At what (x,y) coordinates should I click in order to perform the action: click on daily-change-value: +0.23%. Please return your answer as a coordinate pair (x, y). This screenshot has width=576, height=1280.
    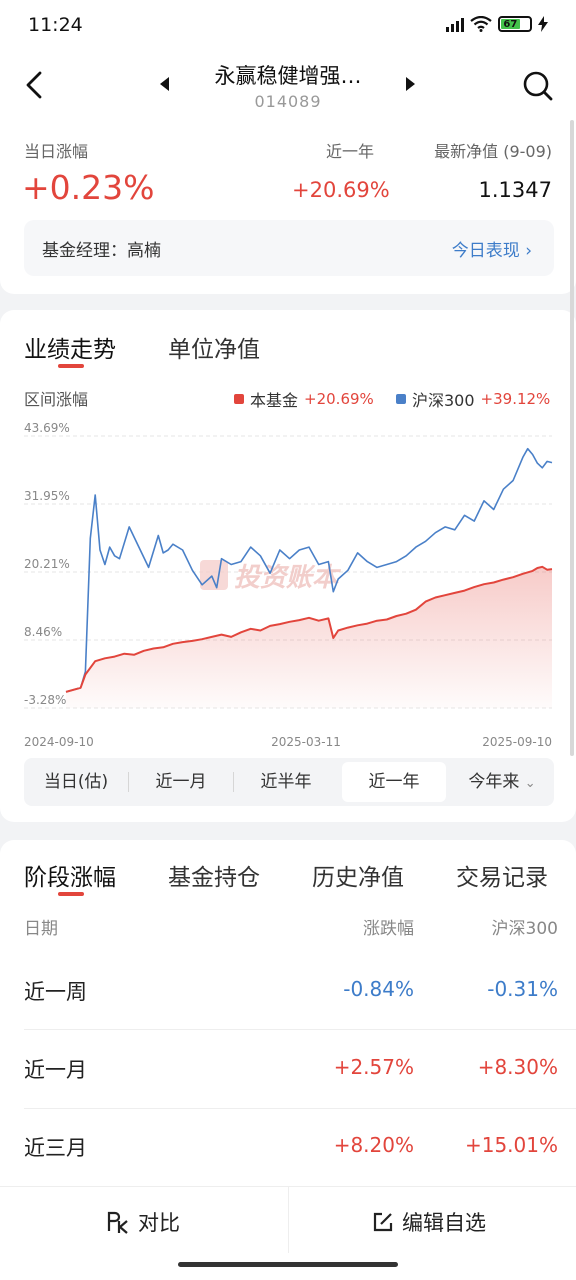
    Looking at the image, I should click on (88, 187).